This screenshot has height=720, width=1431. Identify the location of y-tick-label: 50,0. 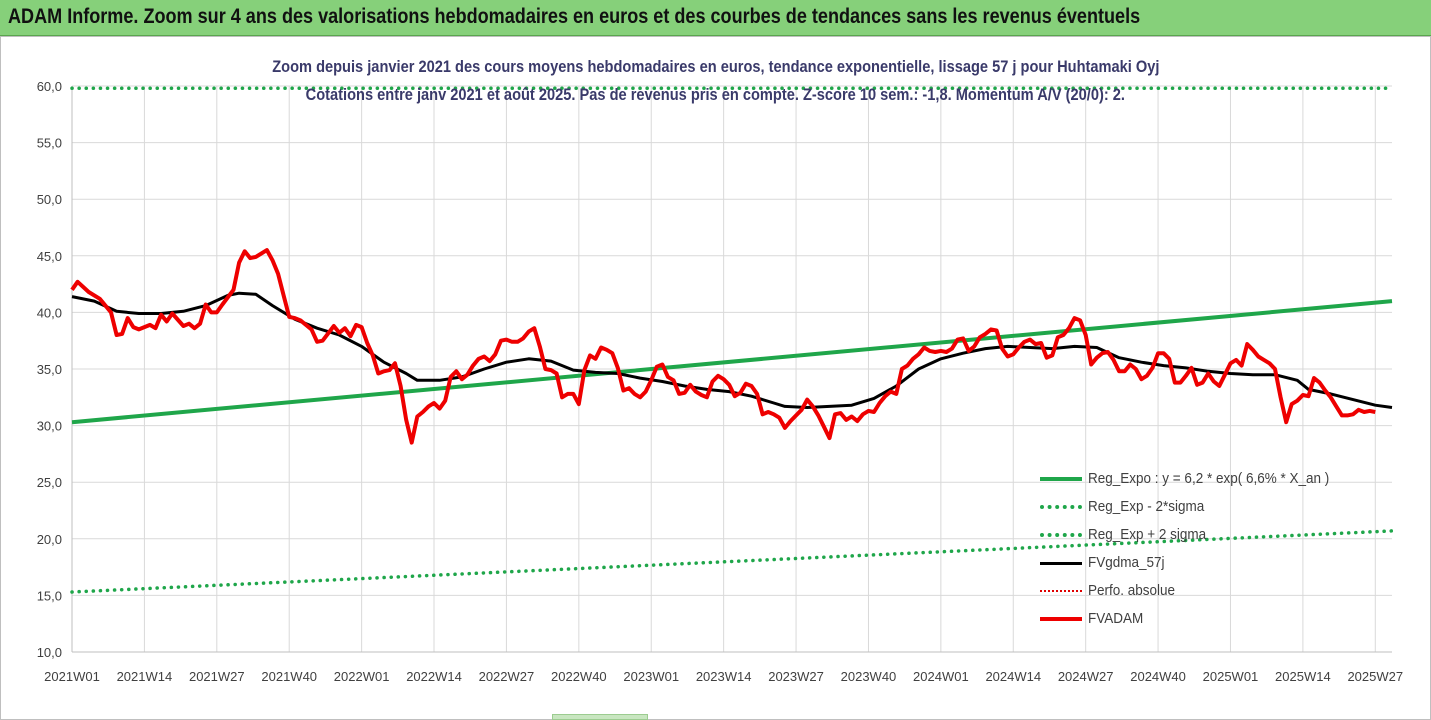
(49, 199).